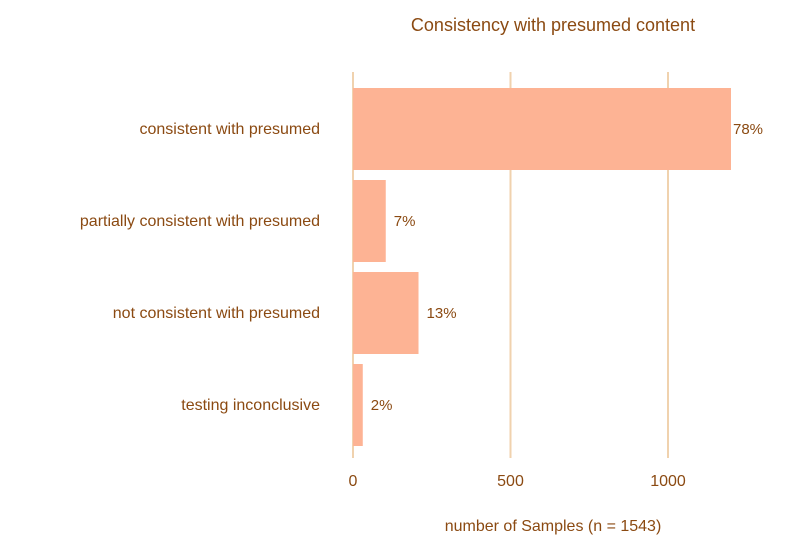 Image resolution: width=787 pixels, height=556 pixels. What do you see at coordinates (553, 25) in the screenshot?
I see `chart-title: Consistency with presumed content` at bounding box center [553, 25].